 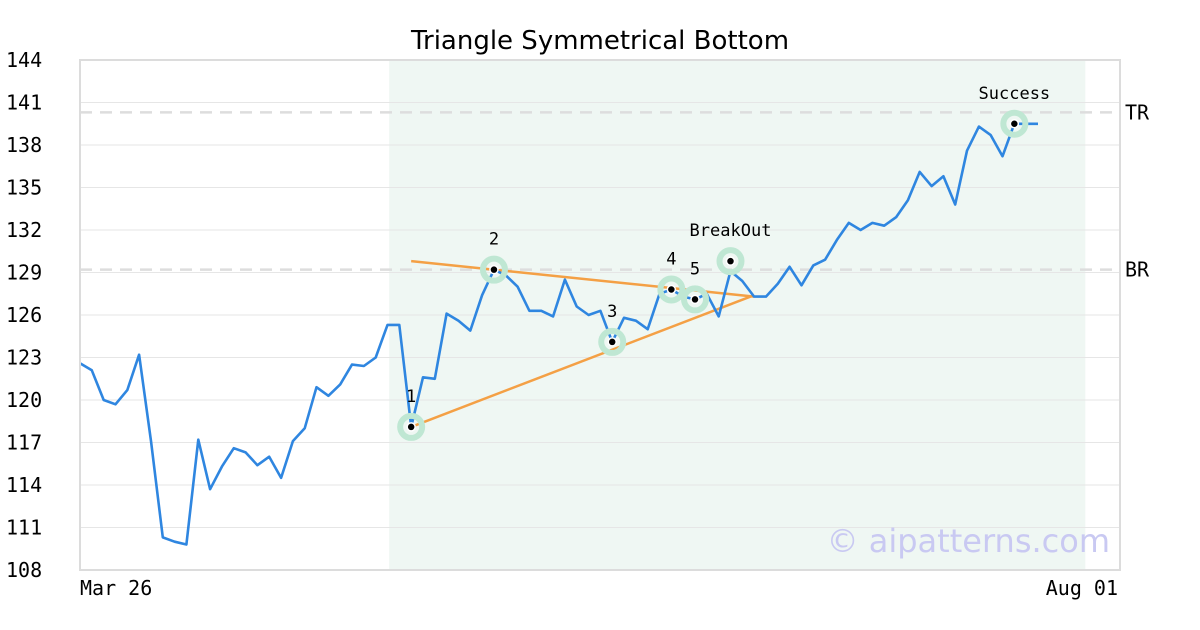 I want to click on y-tick-label: 135, so click(x=24, y=188).